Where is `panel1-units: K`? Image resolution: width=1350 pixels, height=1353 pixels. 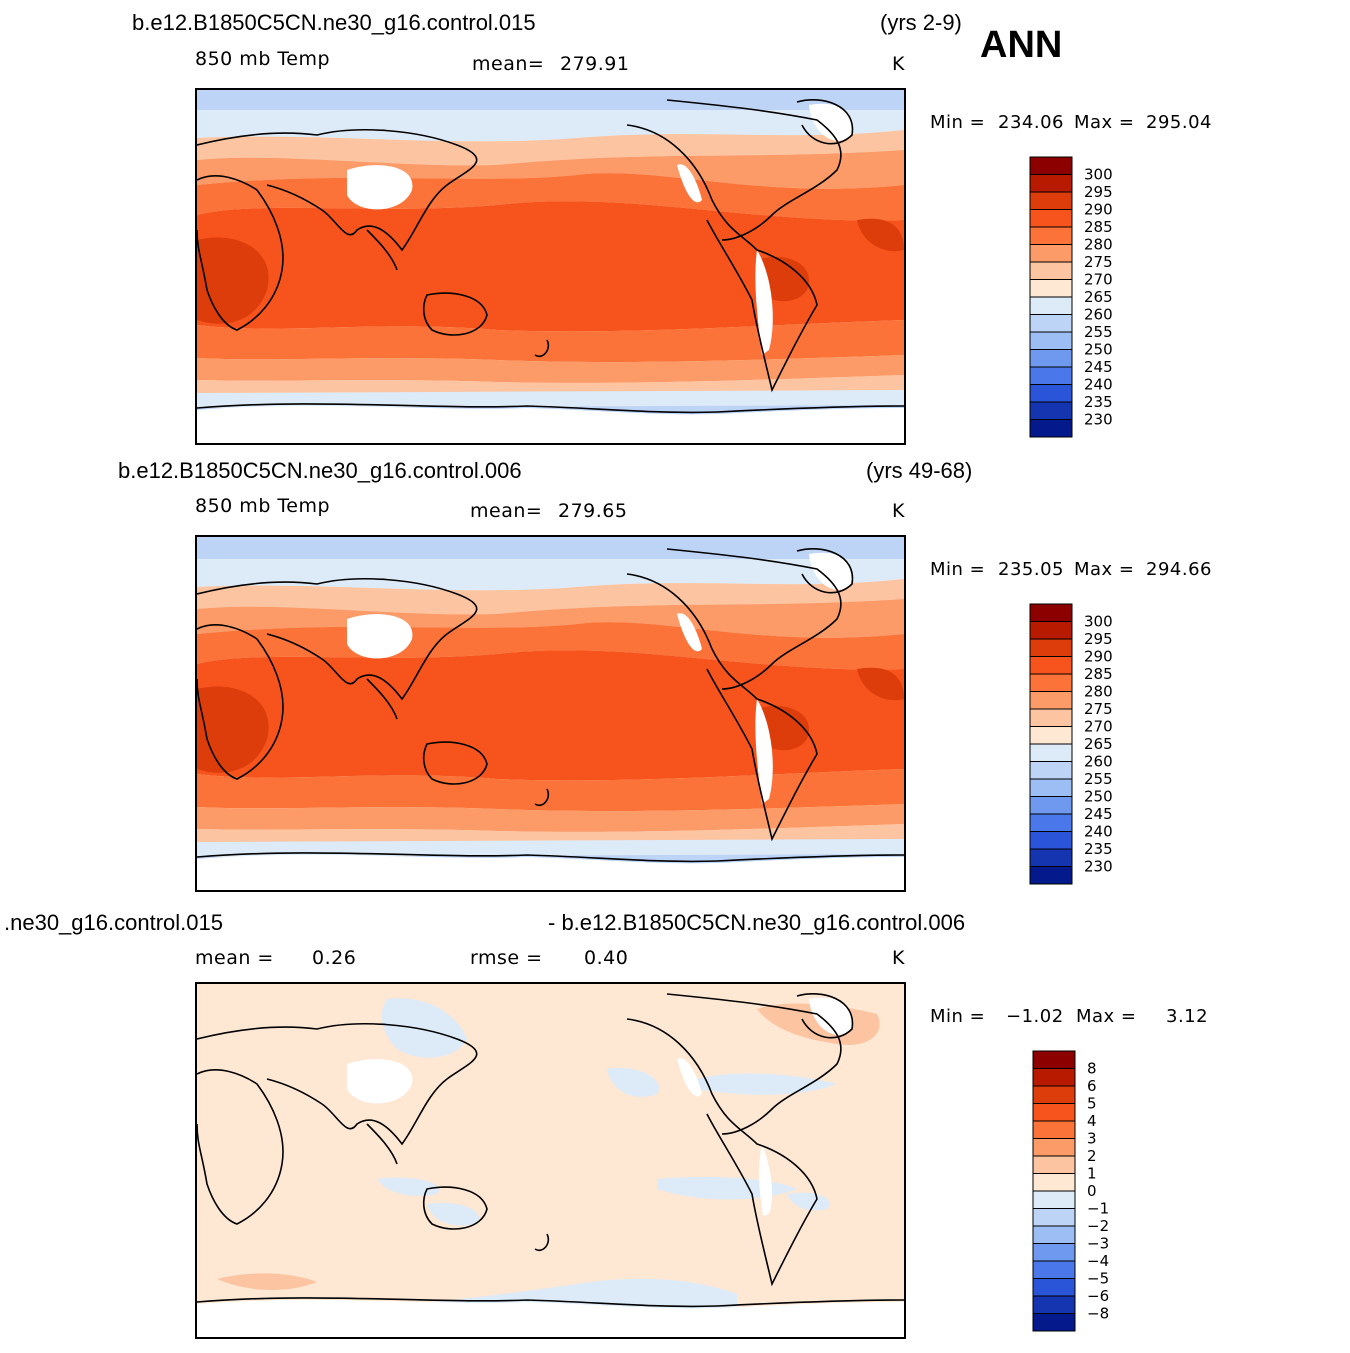
panel1-units: K is located at coordinates (898, 64).